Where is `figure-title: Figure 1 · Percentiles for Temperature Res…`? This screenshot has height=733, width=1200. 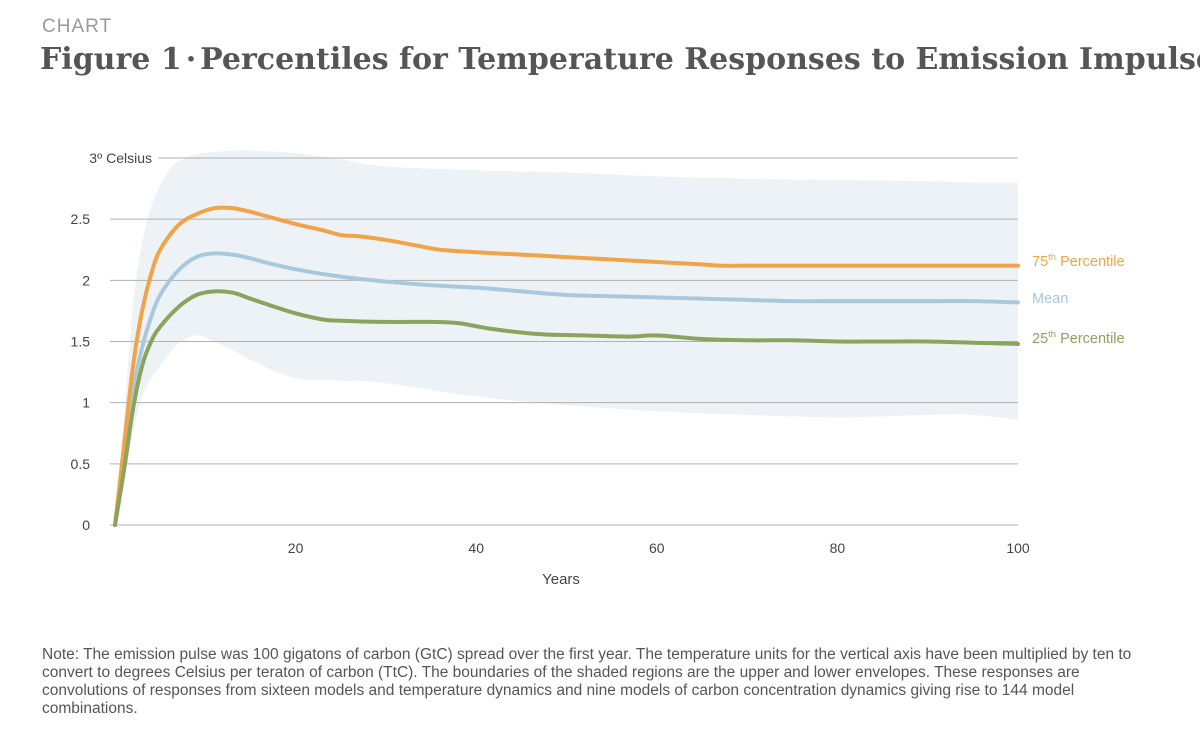 figure-title: Figure 1 · Percentiles for Temperature Res… is located at coordinates (620, 59).